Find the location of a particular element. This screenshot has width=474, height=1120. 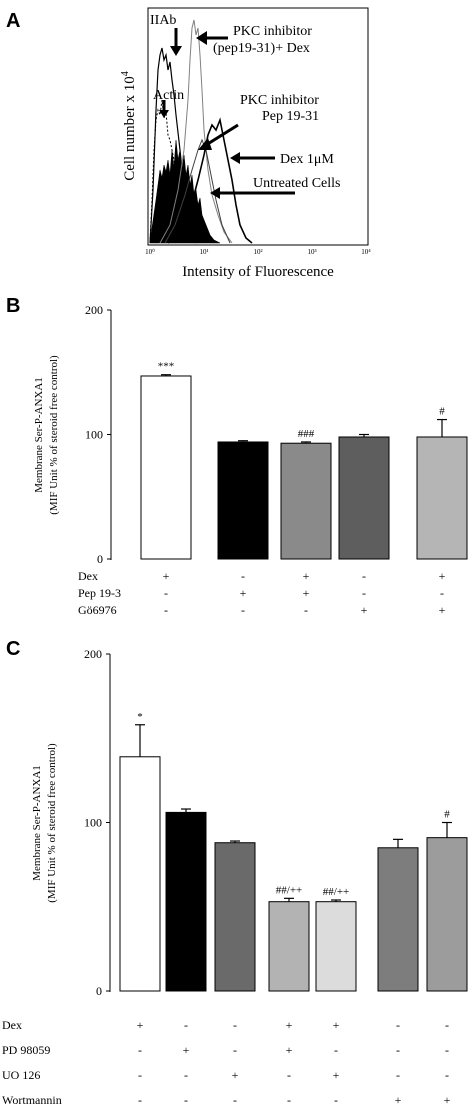

x-tick-label: 10⁰ is located at coordinates (150, 252).